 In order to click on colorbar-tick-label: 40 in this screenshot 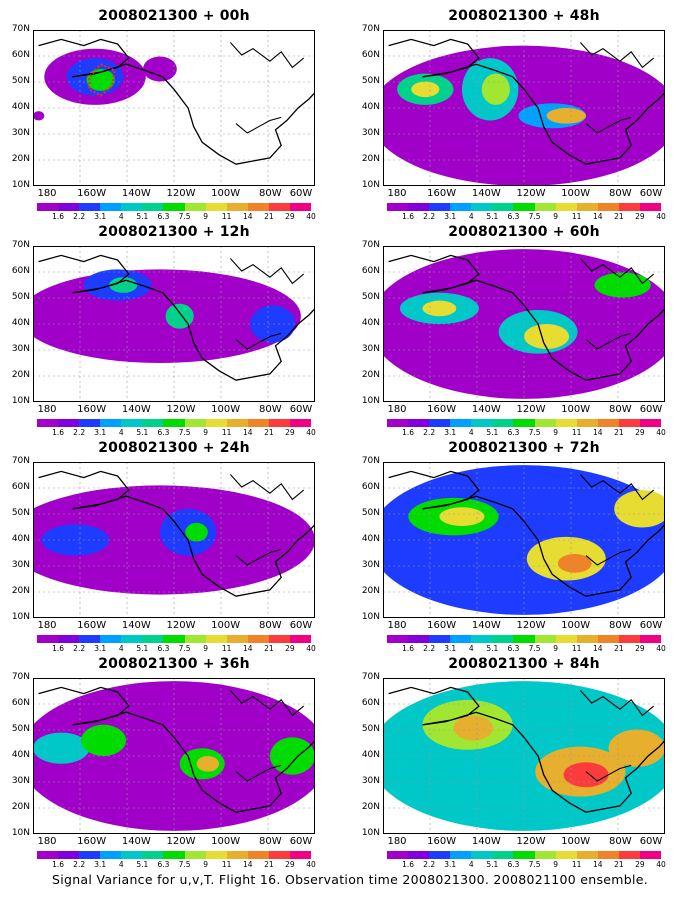, I will do `click(311, 216)`.